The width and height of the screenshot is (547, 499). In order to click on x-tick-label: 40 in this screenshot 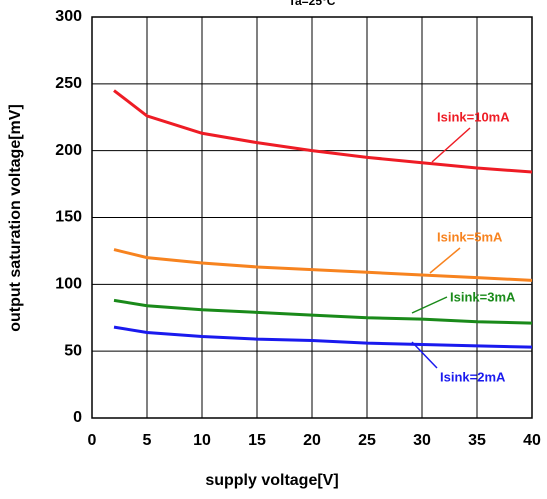, I will do `click(532, 440)`.